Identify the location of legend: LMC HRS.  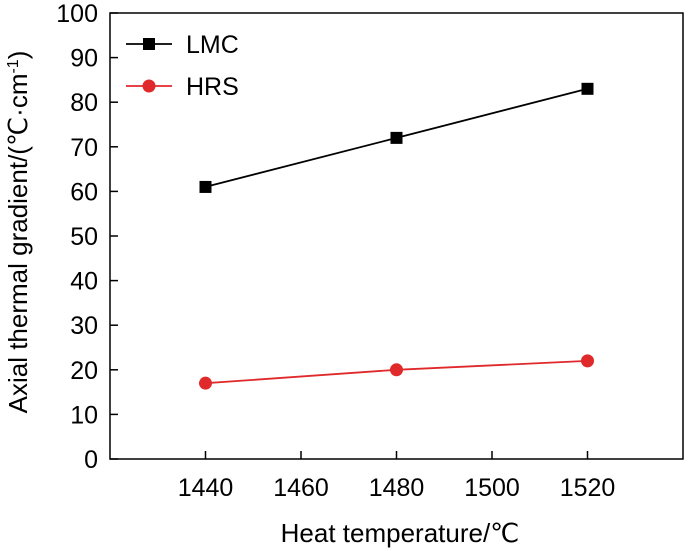
(182, 66).